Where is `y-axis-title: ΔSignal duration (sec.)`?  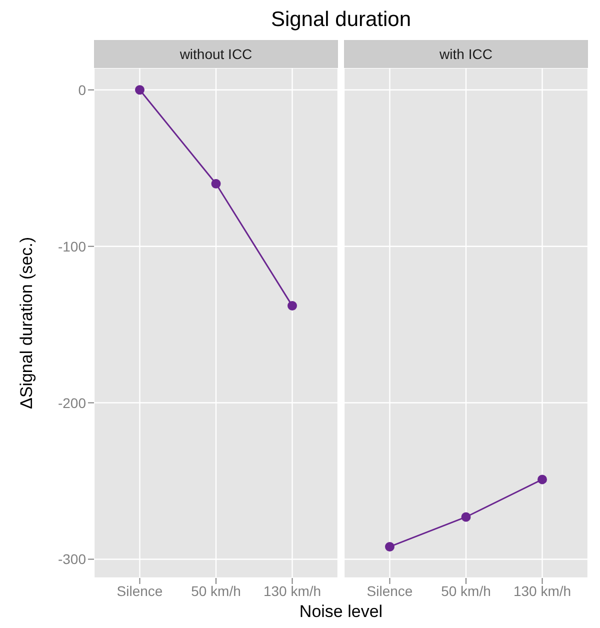
y-axis-title: ΔSignal duration (sec.) is located at coordinates (26, 323).